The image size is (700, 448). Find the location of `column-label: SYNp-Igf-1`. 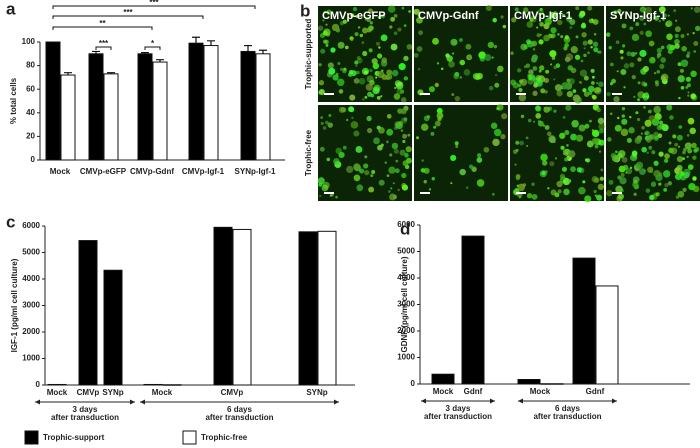

column-label: SYNp-Igf-1 is located at coordinates (638, 16).